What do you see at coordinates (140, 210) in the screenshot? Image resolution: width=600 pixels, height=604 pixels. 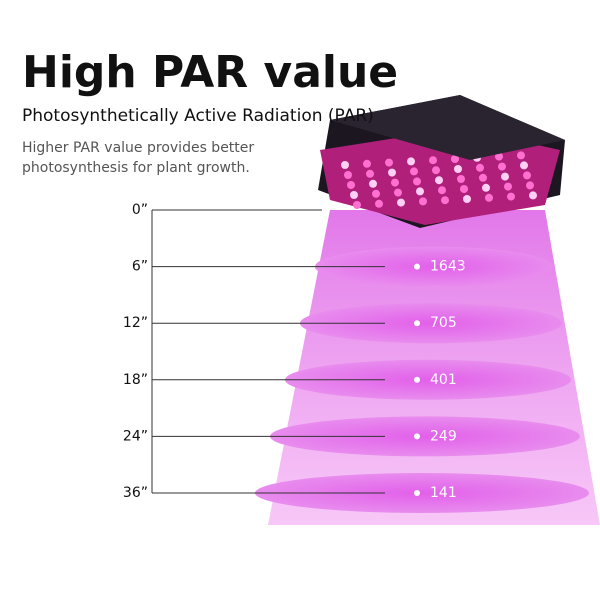 I see `distance-label: 0”` at bounding box center [140, 210].